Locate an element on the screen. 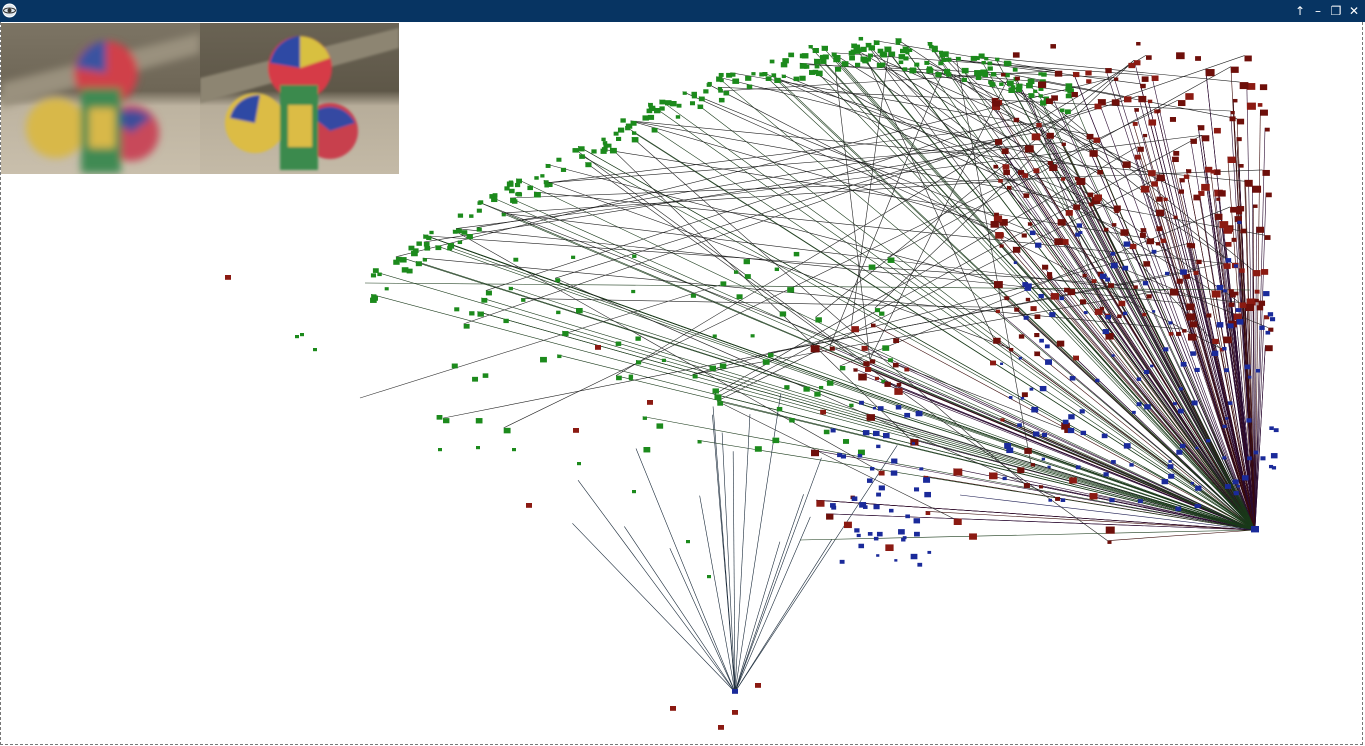 This screenshot has width=1365, height=746. image-thumbnails is located at coordinates (201, 98).